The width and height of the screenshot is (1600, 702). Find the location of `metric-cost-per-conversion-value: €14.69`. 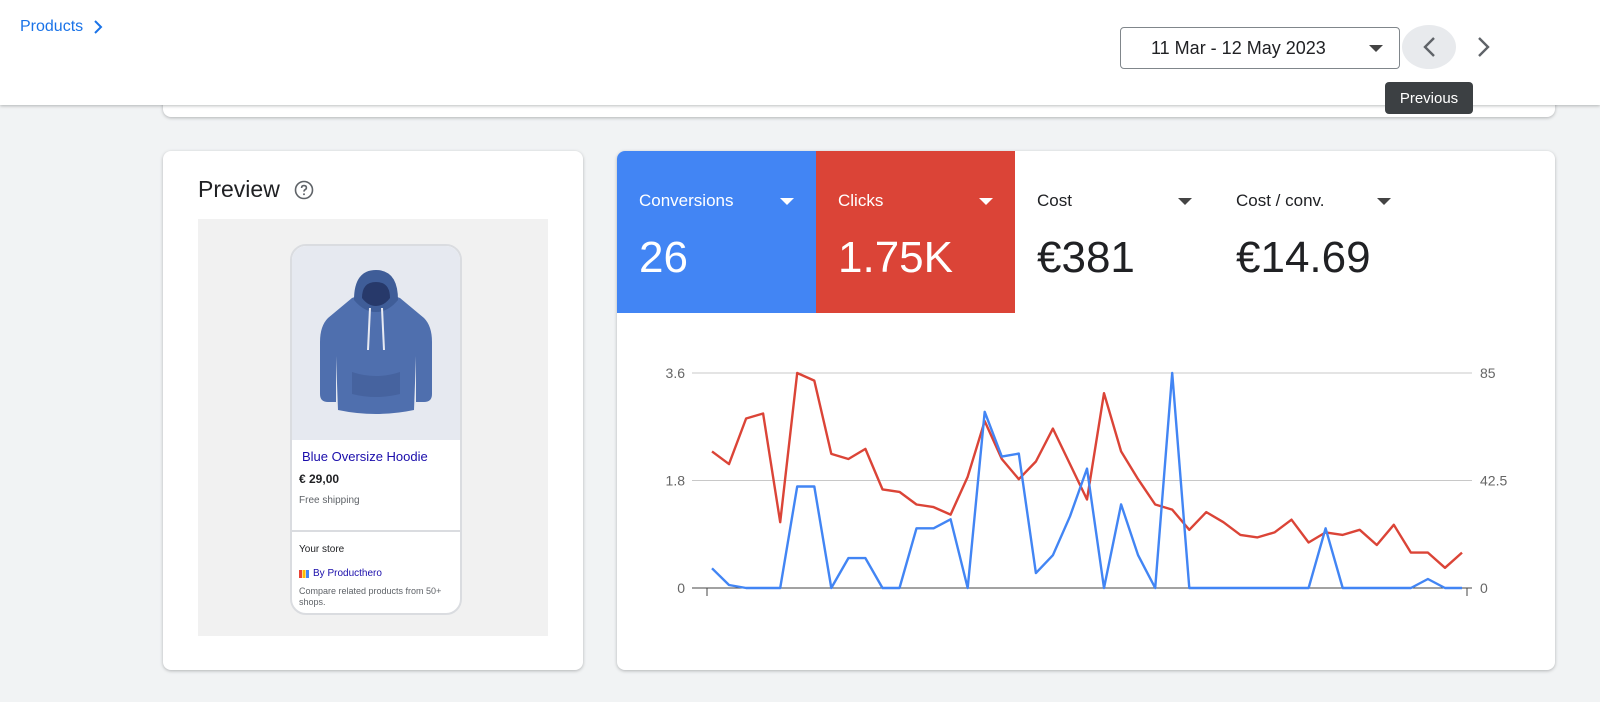

metric-cost-per-conversion-value: €14.69 is located at coordinates (1303, 257).